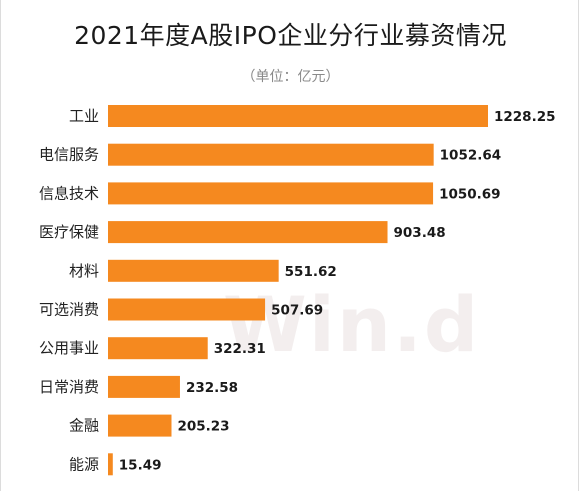 The image size is (579, 491). I want to click on category-label: 电信服务, so click(69, 155).